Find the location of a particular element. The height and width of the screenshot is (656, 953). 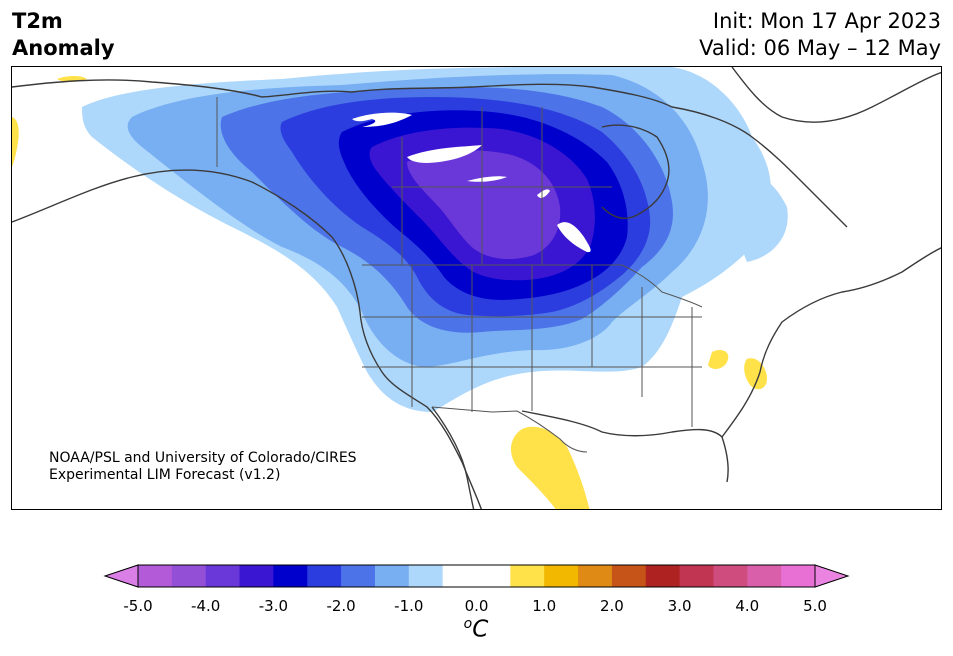

colorbar-tick-label: 1.0 is located at coordinates (544, 606).